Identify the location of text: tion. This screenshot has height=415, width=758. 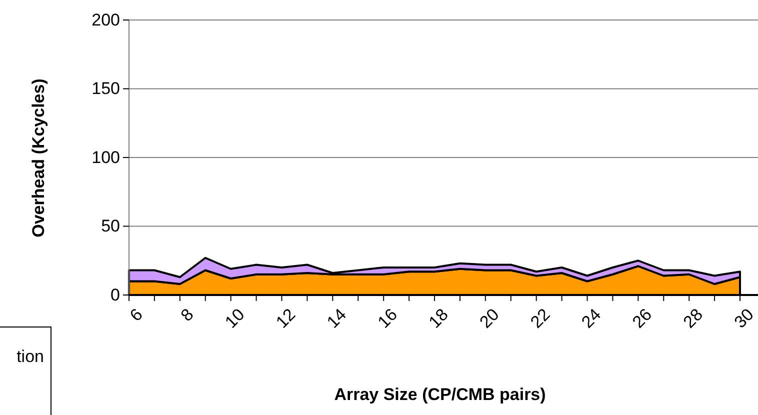
(30, 356).